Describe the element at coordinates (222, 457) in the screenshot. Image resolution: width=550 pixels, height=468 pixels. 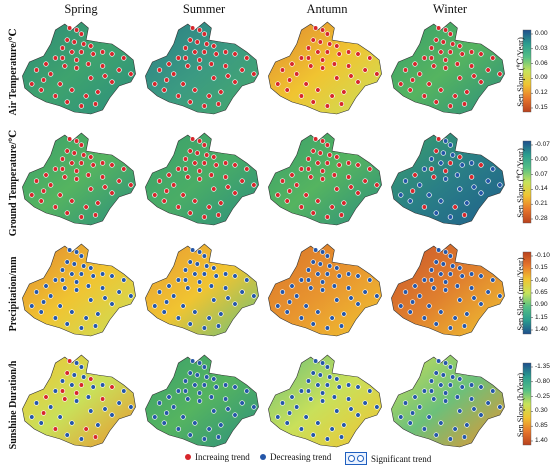
I see `legend-increasing-label: Increaing trend` at that location.